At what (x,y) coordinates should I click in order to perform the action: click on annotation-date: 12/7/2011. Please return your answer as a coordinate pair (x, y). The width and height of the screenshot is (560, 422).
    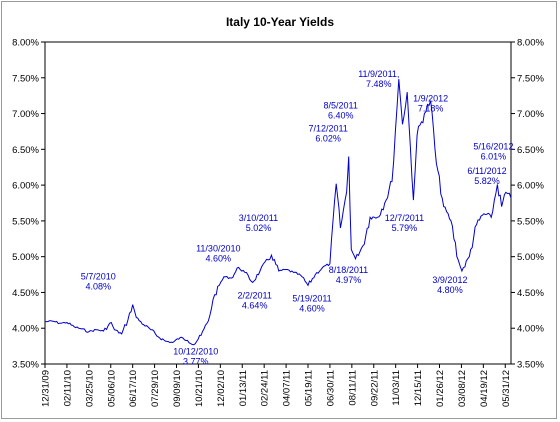
    Looking at the image, I should click on (404, 218).